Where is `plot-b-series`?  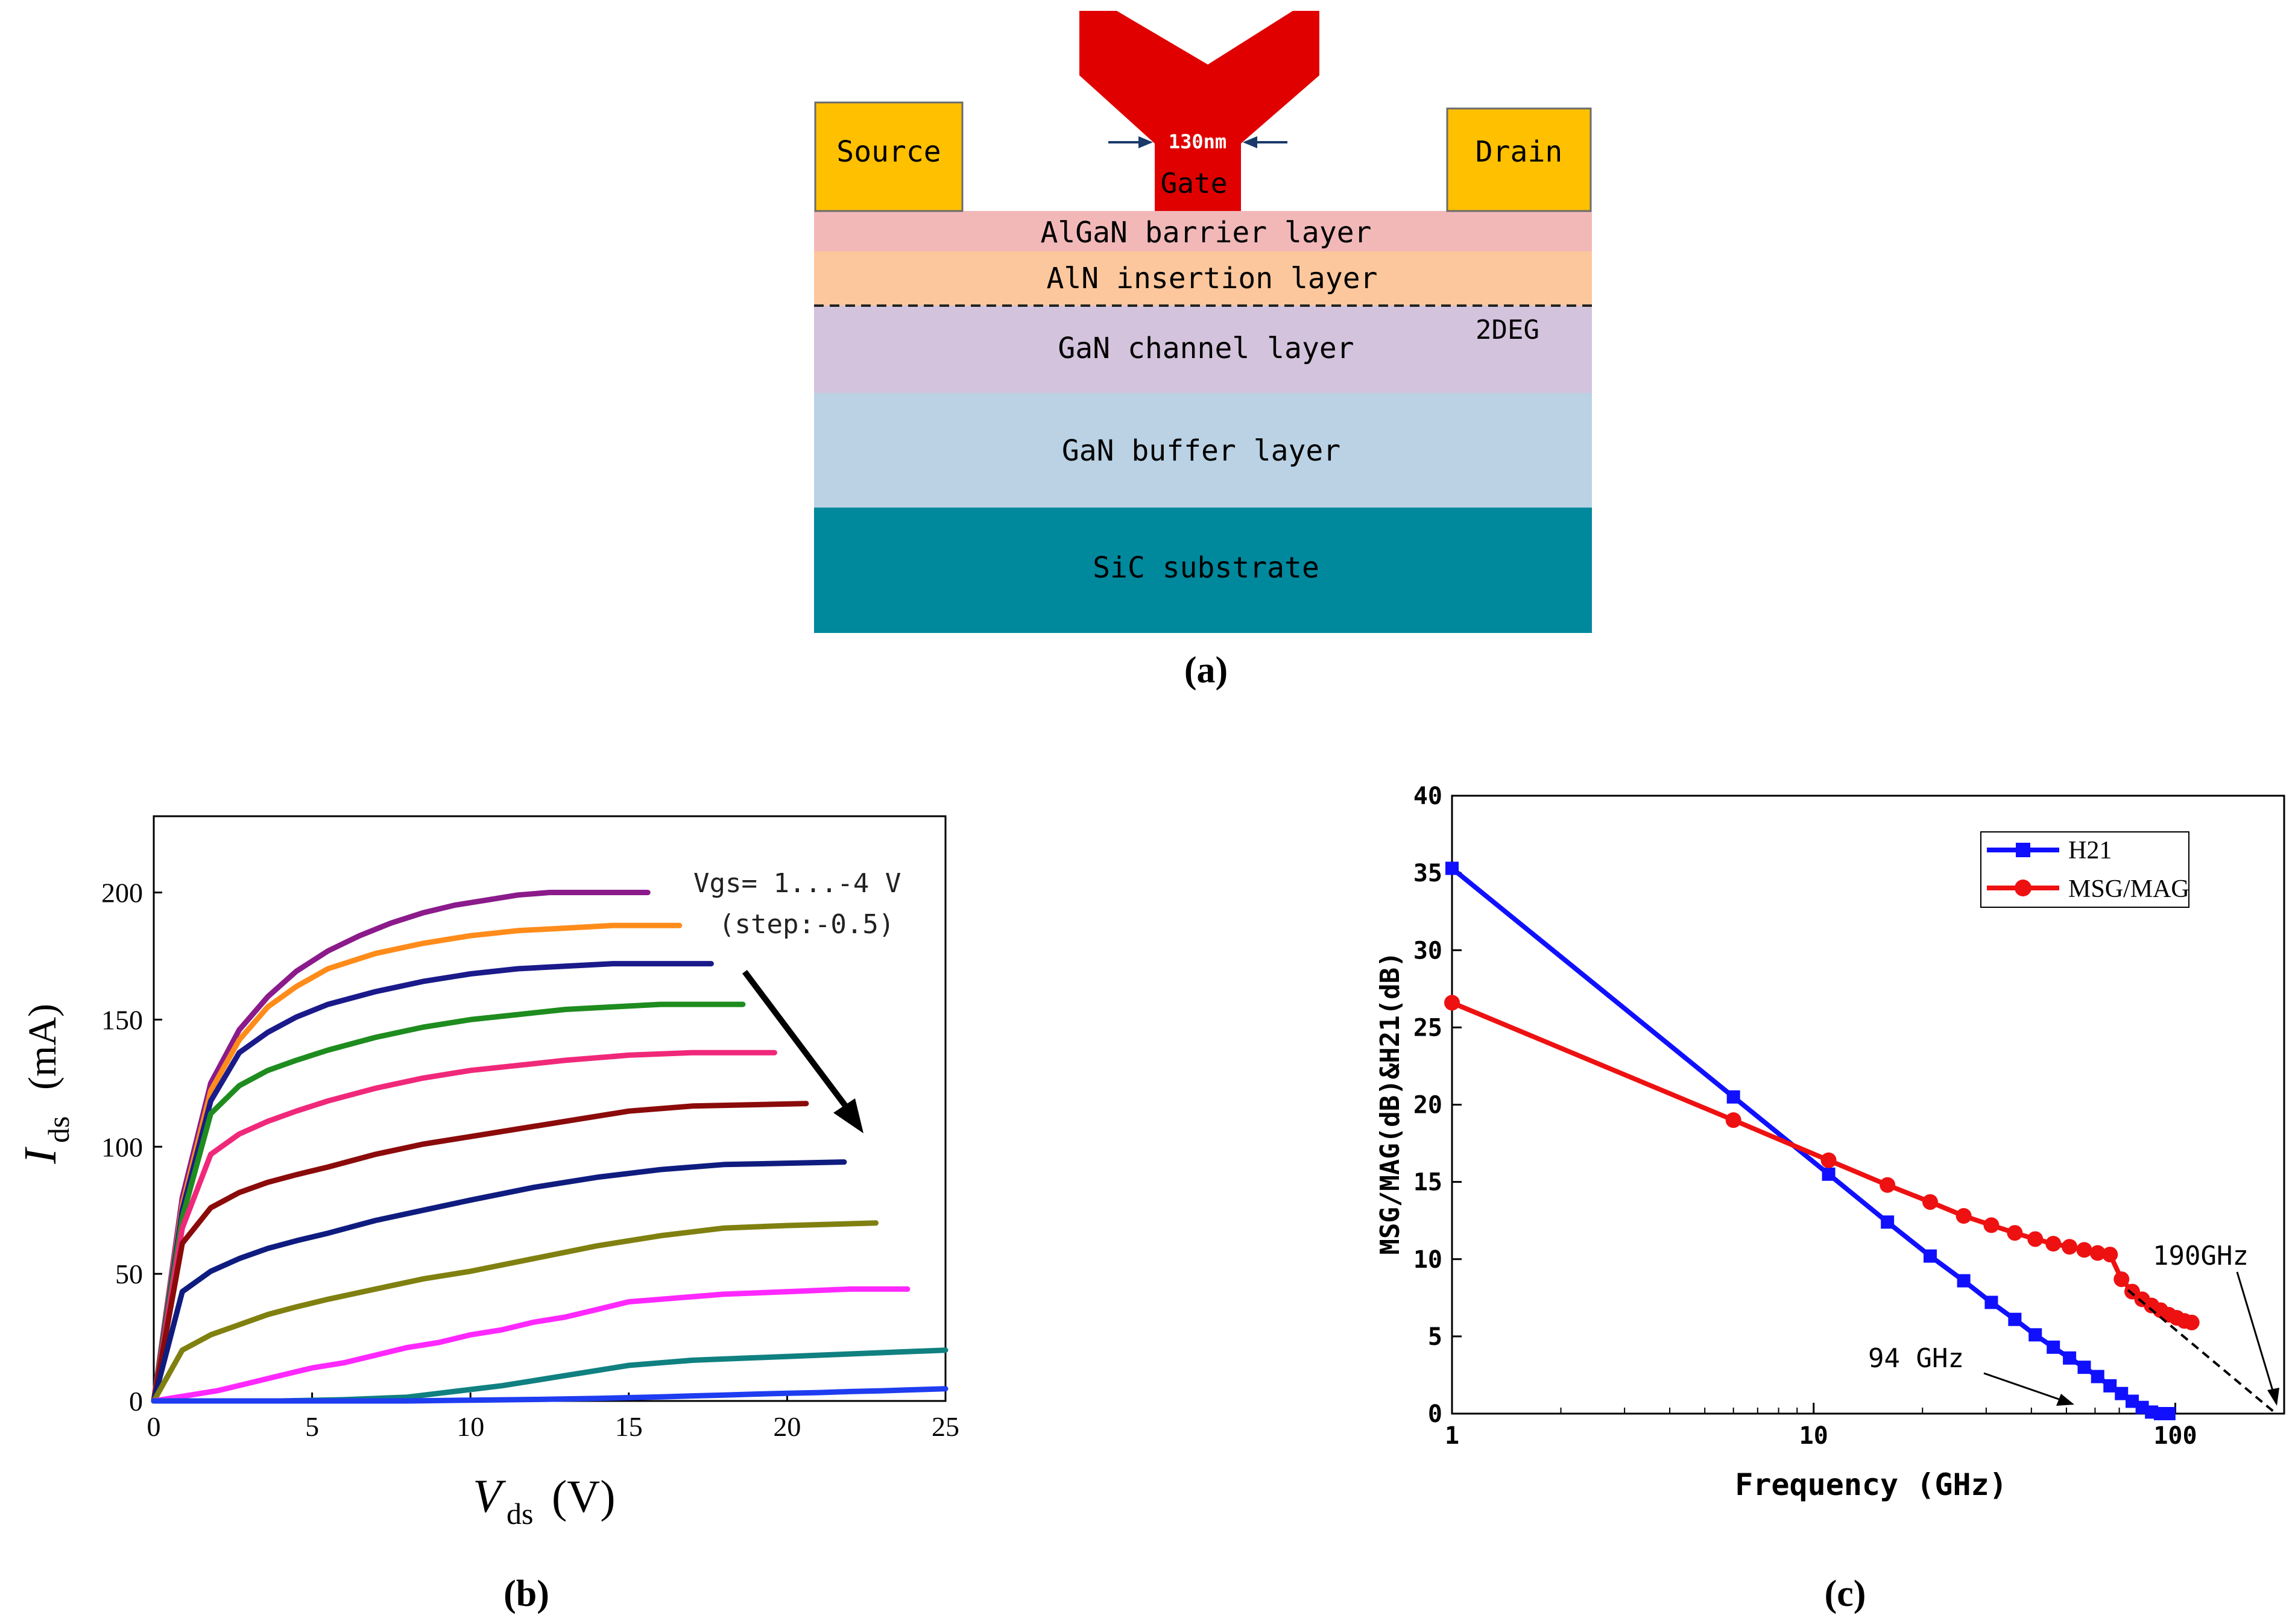 plot-b-series is located at coordinates (550, 1147).